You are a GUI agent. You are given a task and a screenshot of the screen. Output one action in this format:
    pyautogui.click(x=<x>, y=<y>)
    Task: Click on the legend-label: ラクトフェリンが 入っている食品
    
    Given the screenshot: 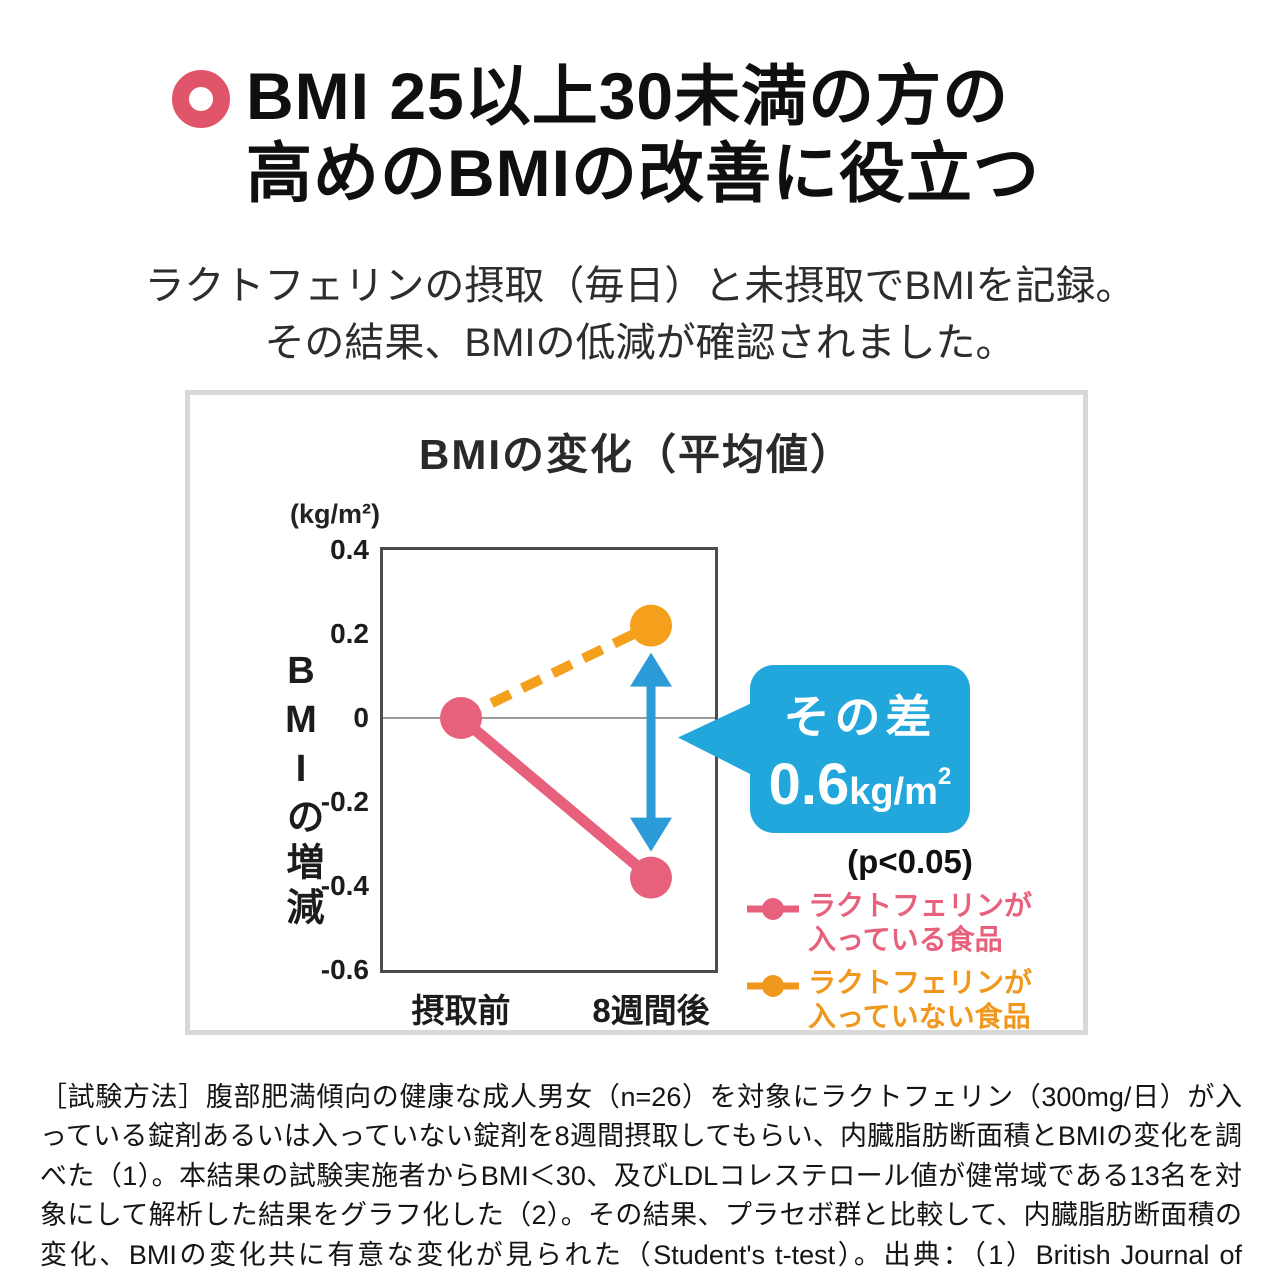 What is the action you would take?
    pyautogui.click(x=920, y=922)
    